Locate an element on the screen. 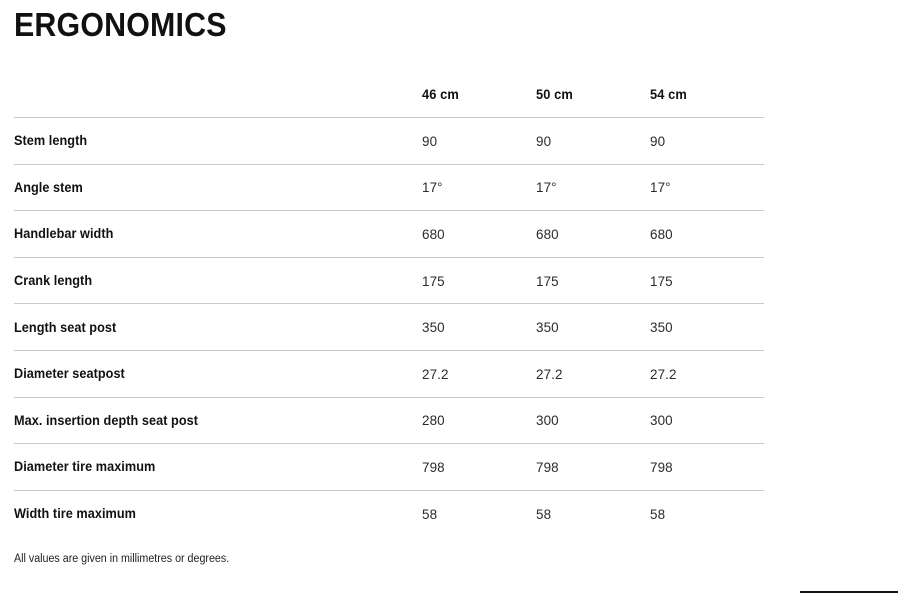  row-value-46-text: 680 is located at coordinates (433, 233).